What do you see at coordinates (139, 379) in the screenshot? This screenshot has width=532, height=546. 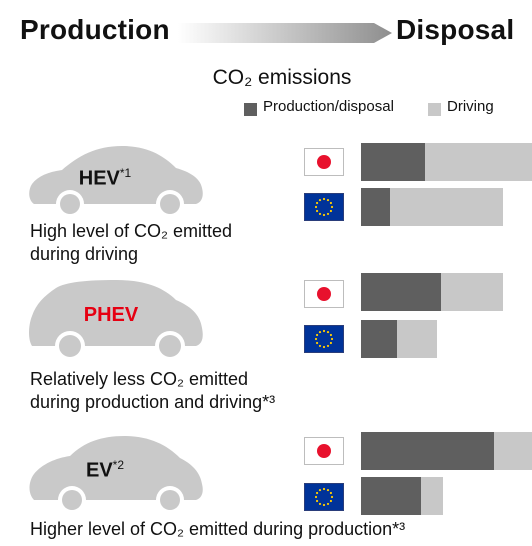 I see `phev-description-line: Relatively less CO₂ emitted` at bounding box center [139, 379].